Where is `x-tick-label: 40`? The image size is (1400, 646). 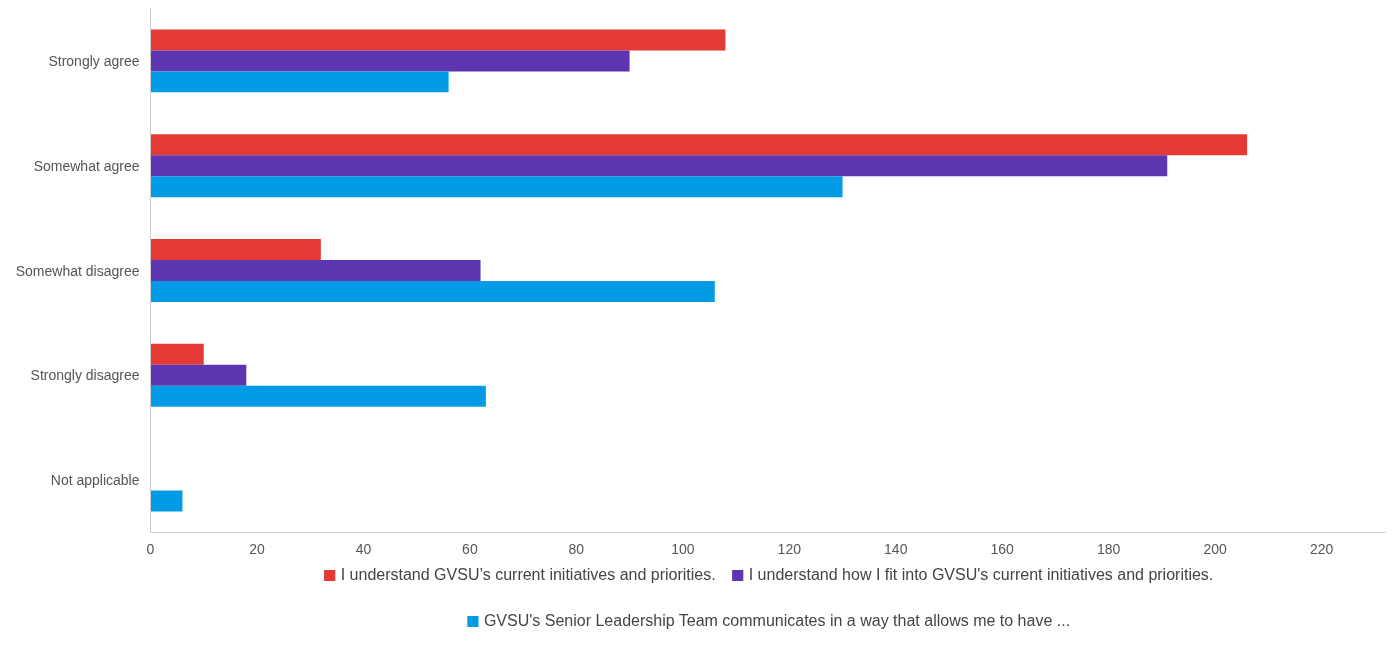 x-tick-label: 40 is located at coordinates (363, 548).